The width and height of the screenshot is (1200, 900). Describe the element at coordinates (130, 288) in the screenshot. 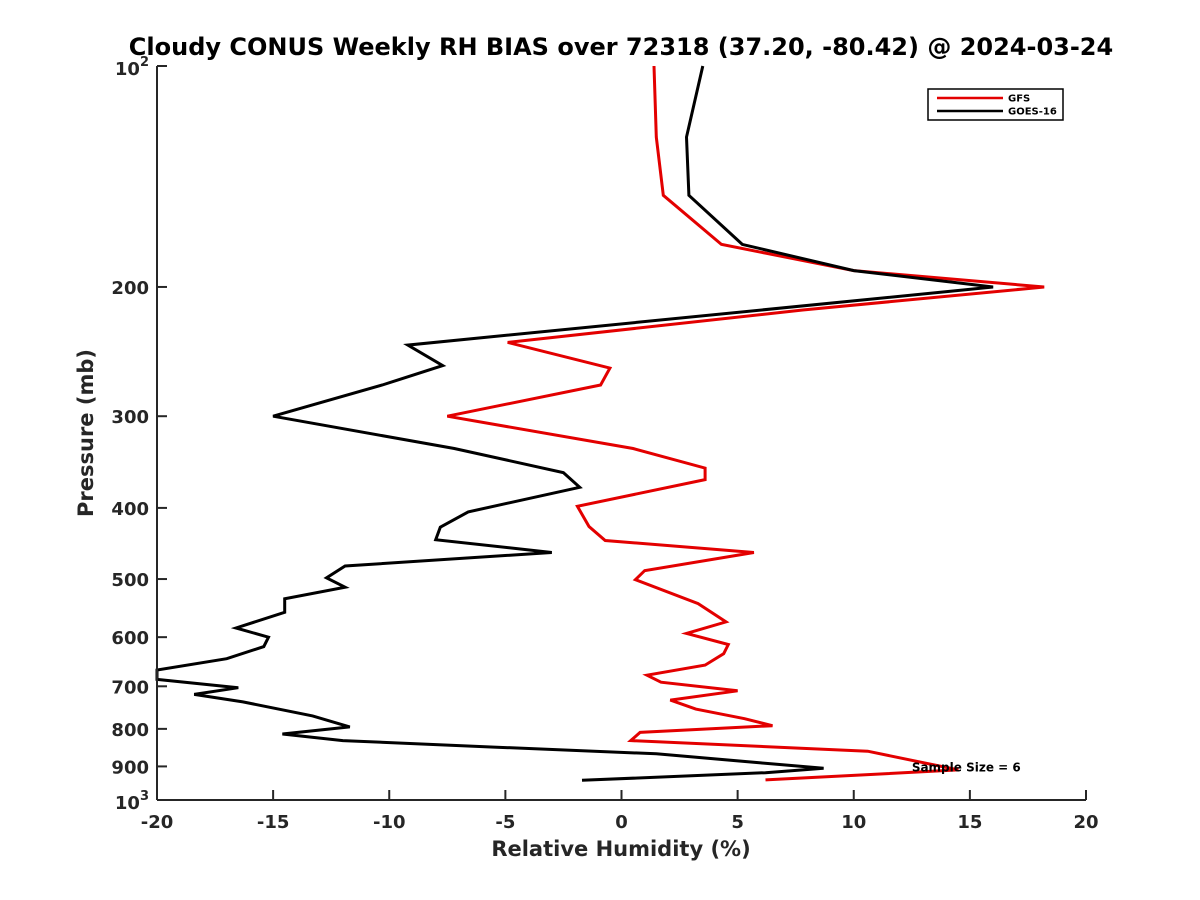

I see `y-tick-label: 200` at that location.